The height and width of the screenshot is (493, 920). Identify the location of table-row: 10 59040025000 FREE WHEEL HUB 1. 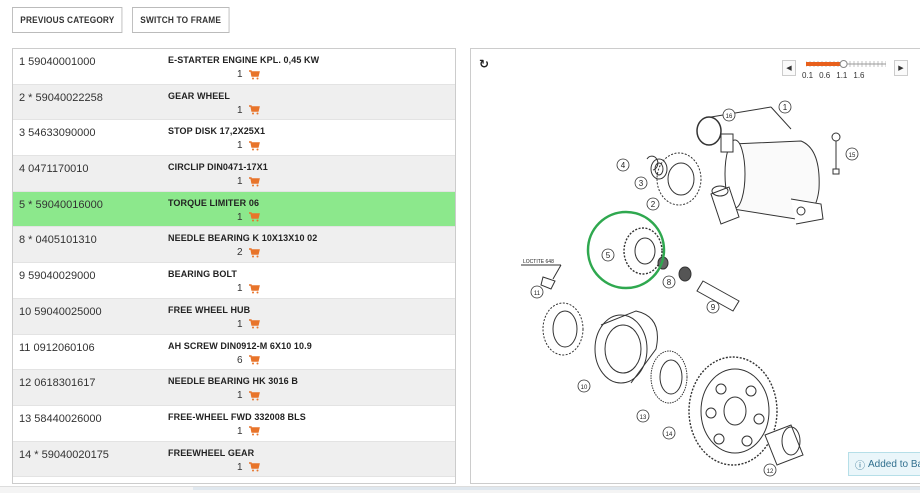
(234, 316).